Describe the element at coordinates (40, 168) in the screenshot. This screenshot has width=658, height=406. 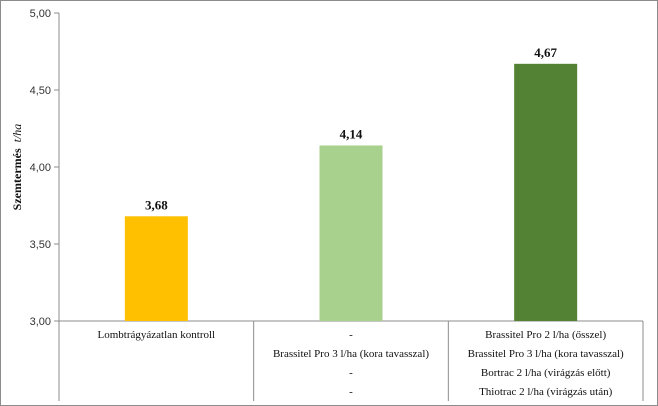
I see `y-tick-label: 4,00` at that location.